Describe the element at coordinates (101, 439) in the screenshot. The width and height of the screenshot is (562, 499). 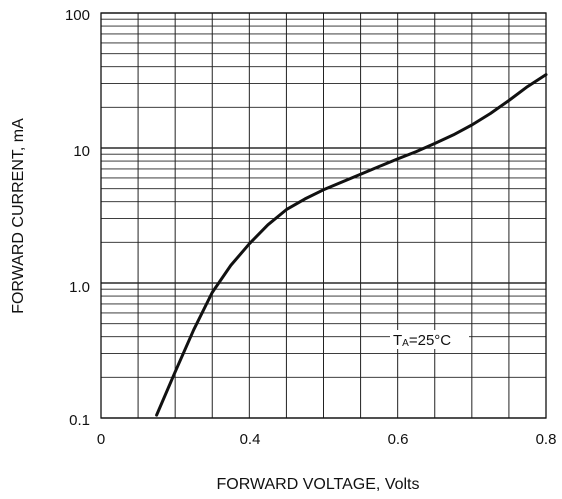
I see `x-tick-0: 0` at that location.